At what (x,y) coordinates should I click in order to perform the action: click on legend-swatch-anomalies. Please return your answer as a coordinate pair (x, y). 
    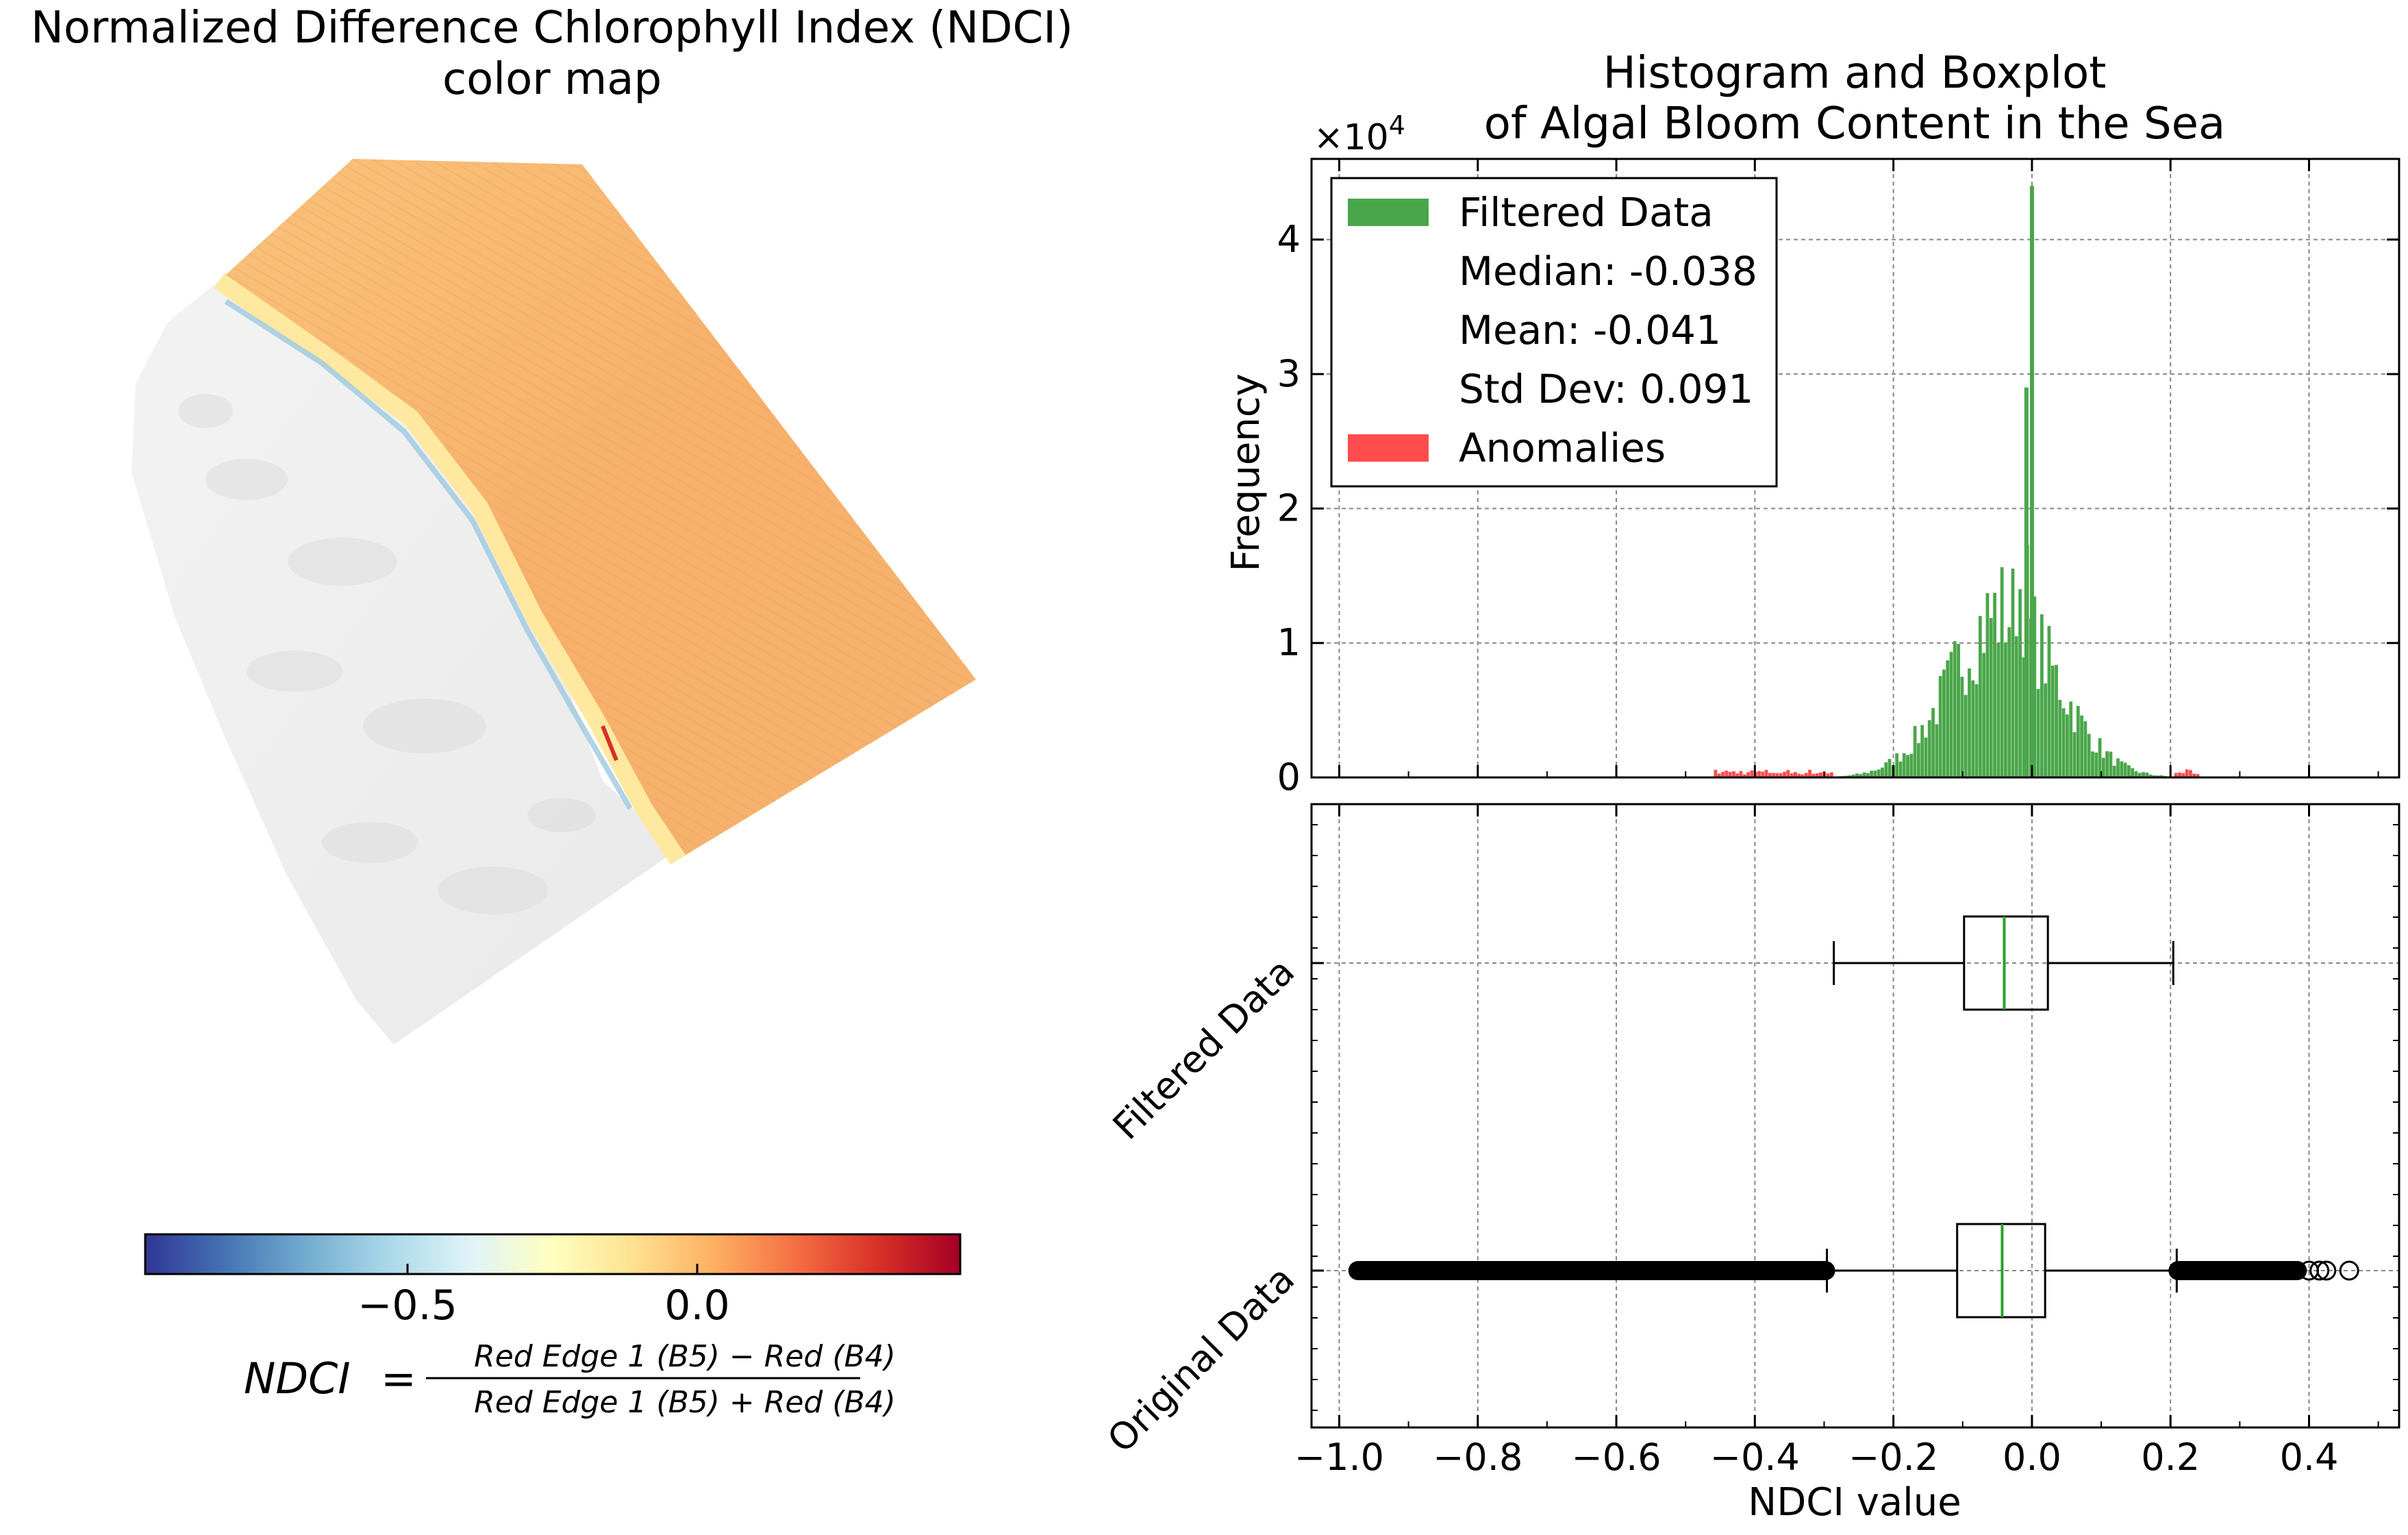
    Looking at the image, I should click on (1388, 448).